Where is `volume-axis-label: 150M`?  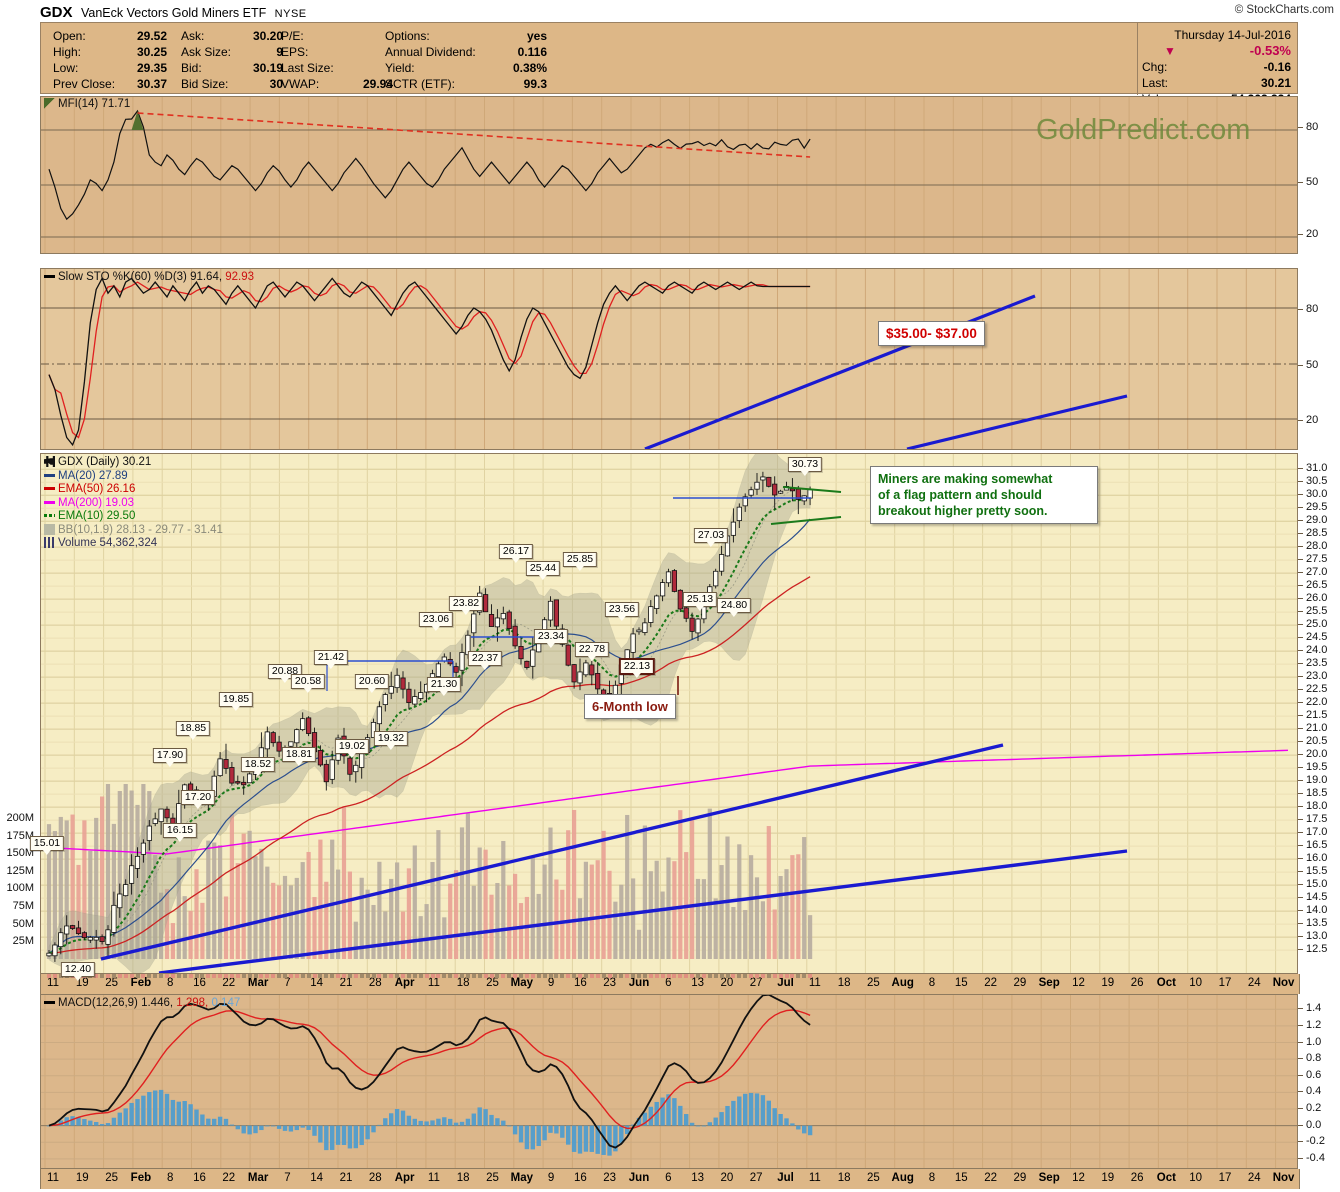 volume-axis-label: 150M is located at coordinates (20, 853).